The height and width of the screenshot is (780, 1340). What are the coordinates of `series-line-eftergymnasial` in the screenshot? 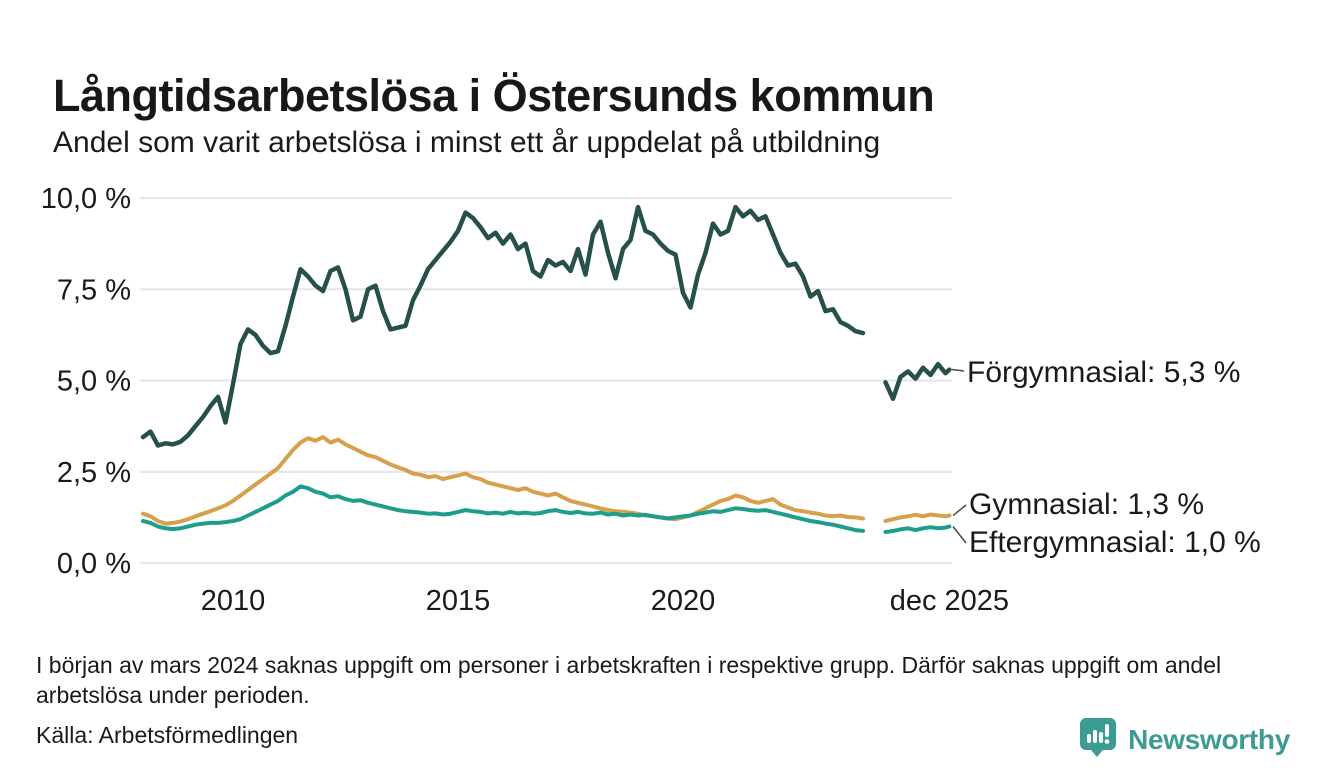 It's located at (546, 509).